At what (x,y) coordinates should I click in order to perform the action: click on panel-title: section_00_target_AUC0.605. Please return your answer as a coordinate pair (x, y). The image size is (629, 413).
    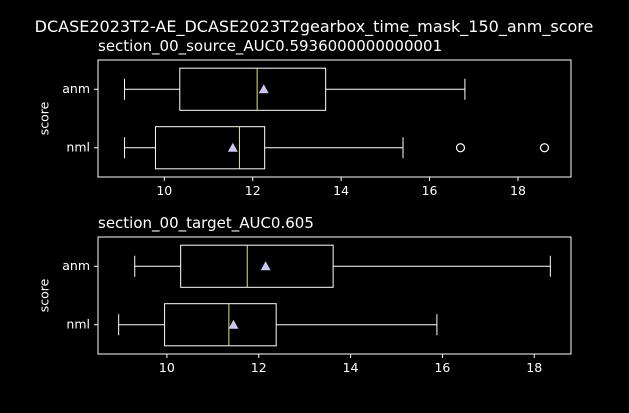
    Looking at the image, I should click on (206, 223).